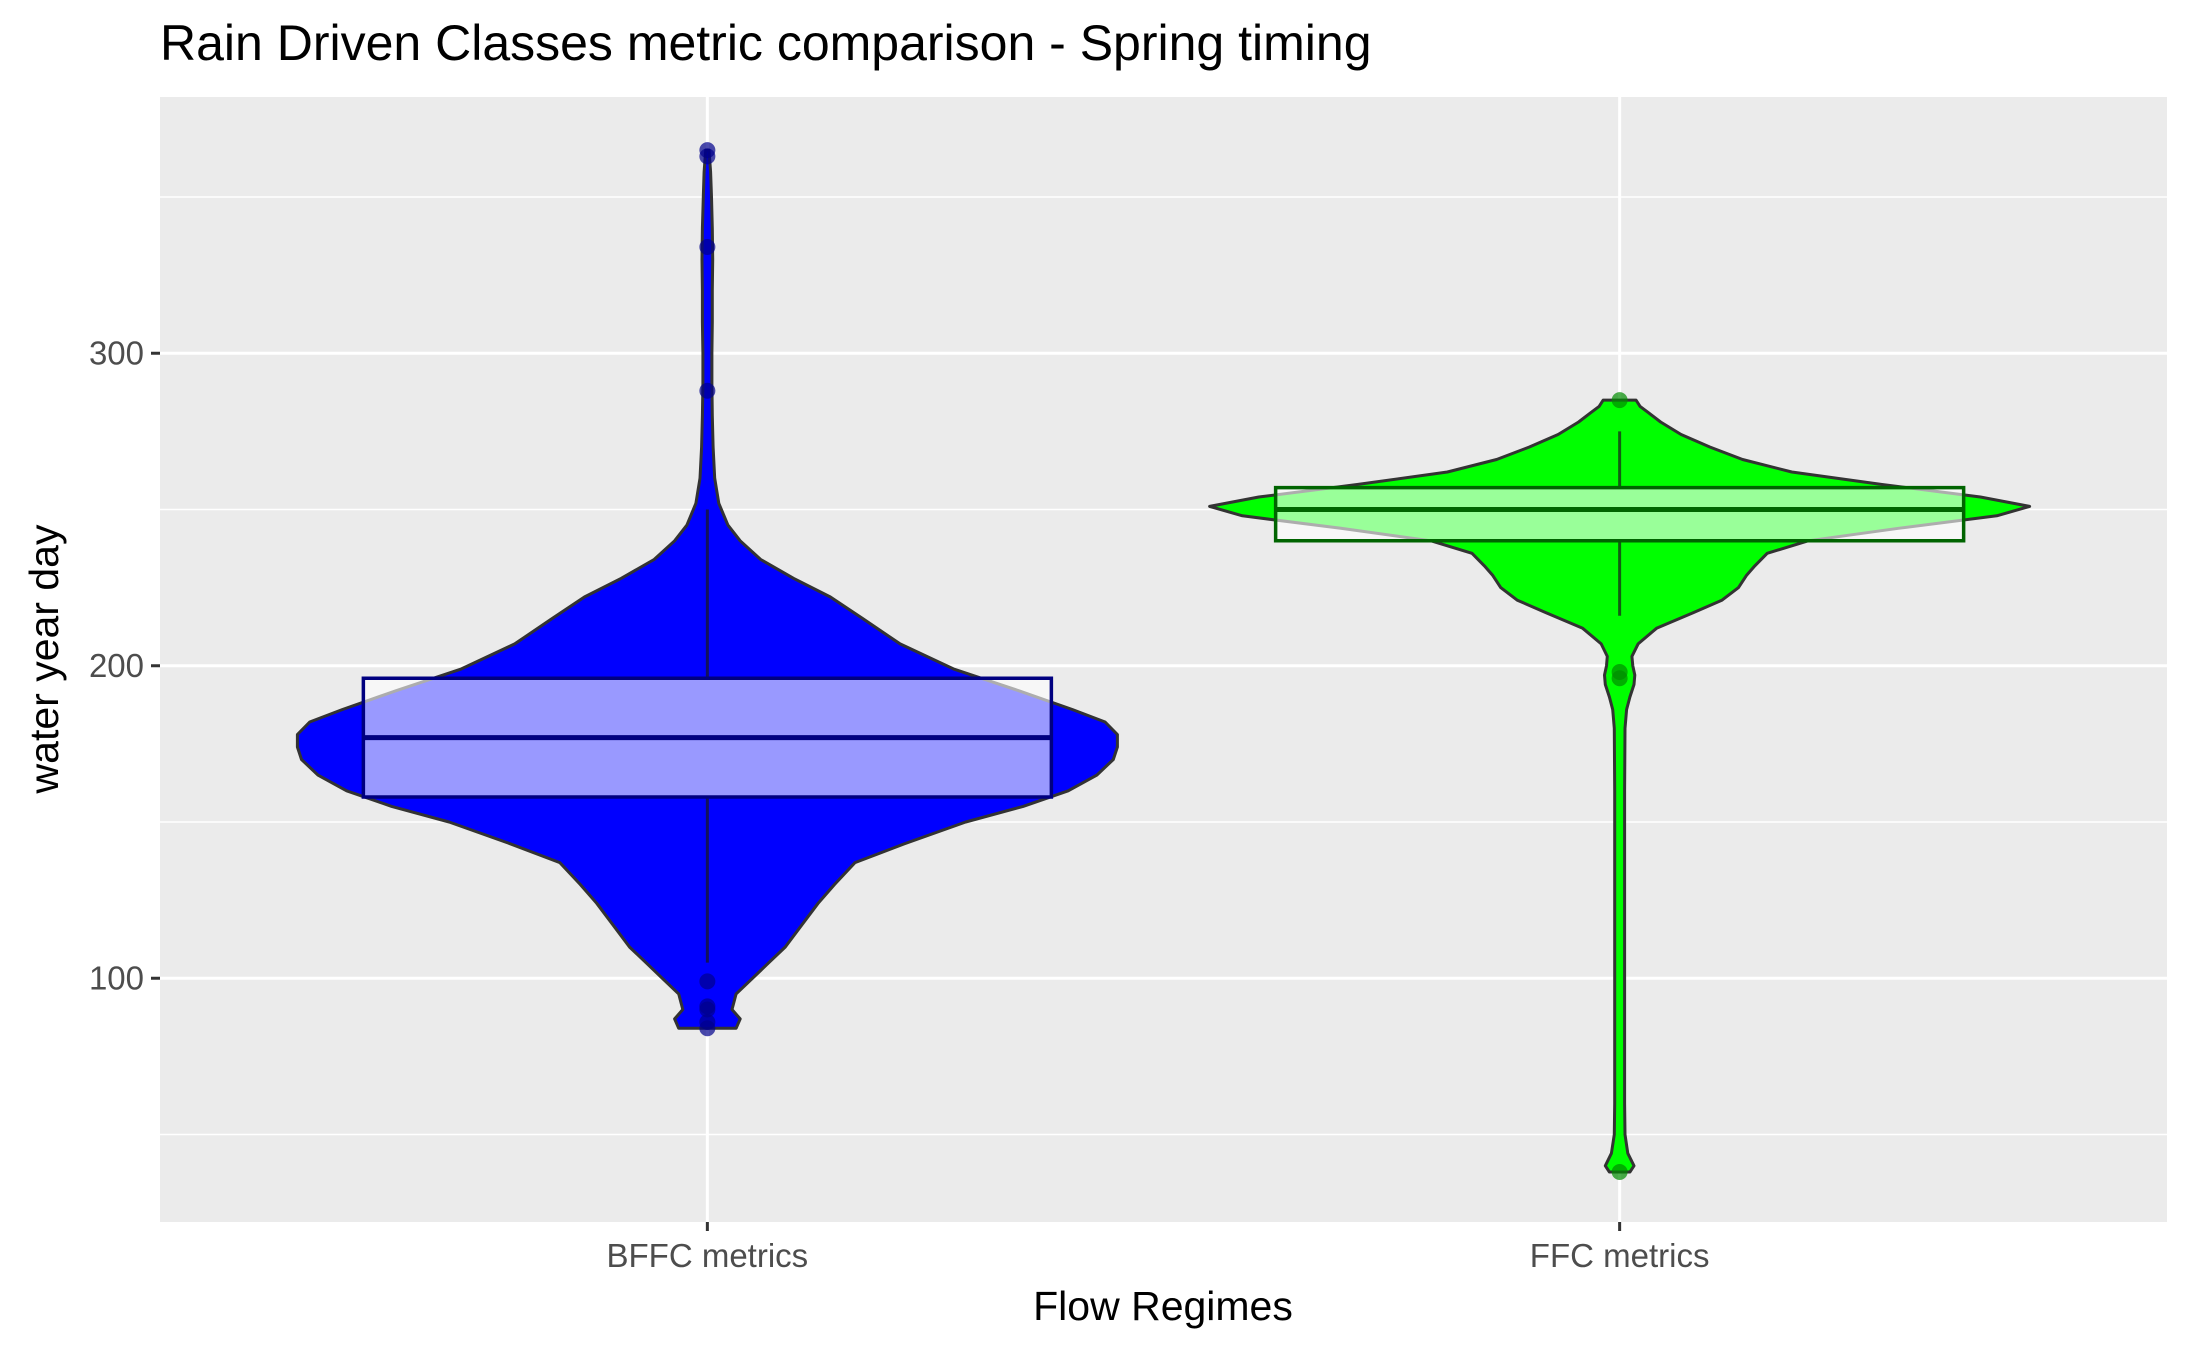 Image resolution: width=2187 pixels, height=1351 pixels. Describe the element at coordinates (1620, 1255) in the screenshot. I see `x-tick-label: FFC metrics` at that location.